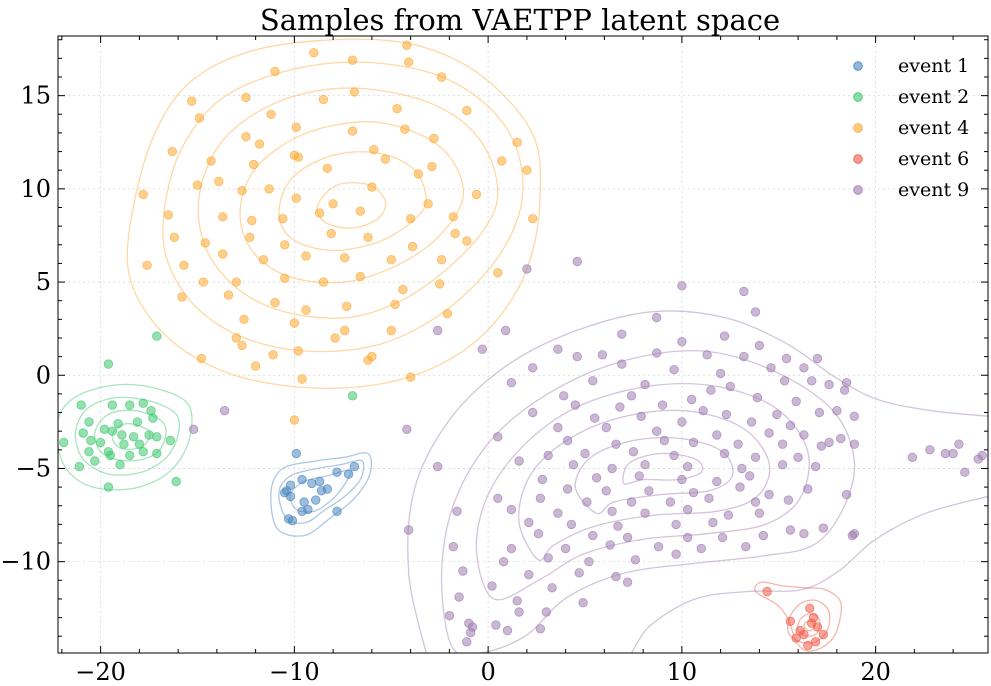 The height and width of the screenshot is (686, 991). I want to click on legend-marker, so click(858, 128).